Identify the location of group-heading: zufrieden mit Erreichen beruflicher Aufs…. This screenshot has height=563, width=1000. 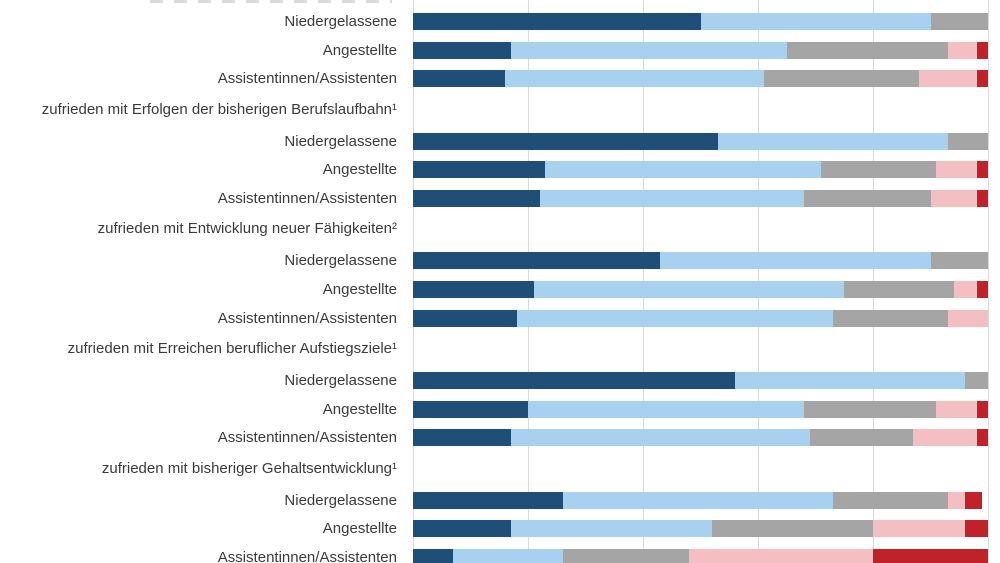
(232, 348).